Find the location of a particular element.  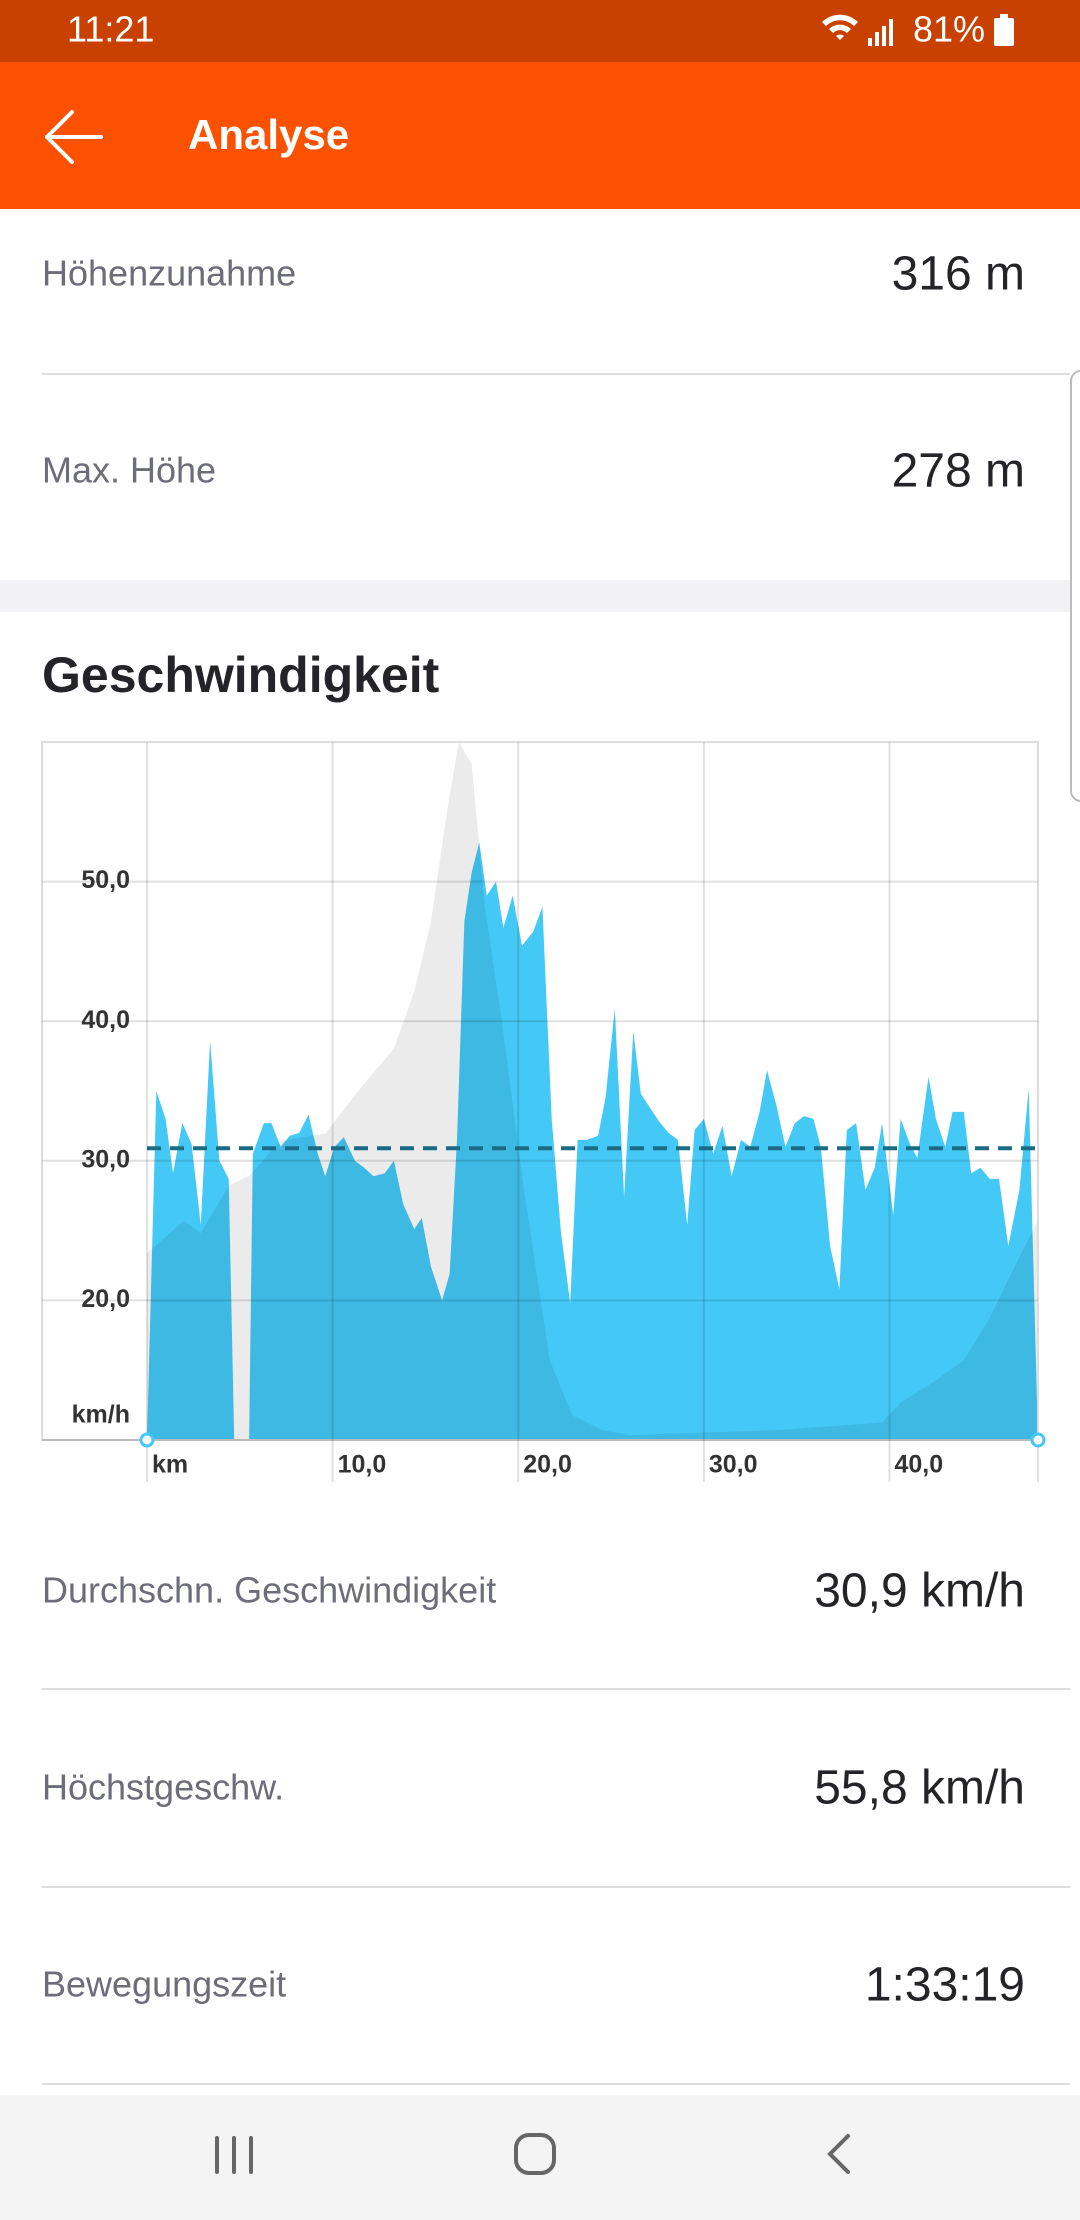

stat-label: Höchstgeschw. is located at coordinates (163, 1787).